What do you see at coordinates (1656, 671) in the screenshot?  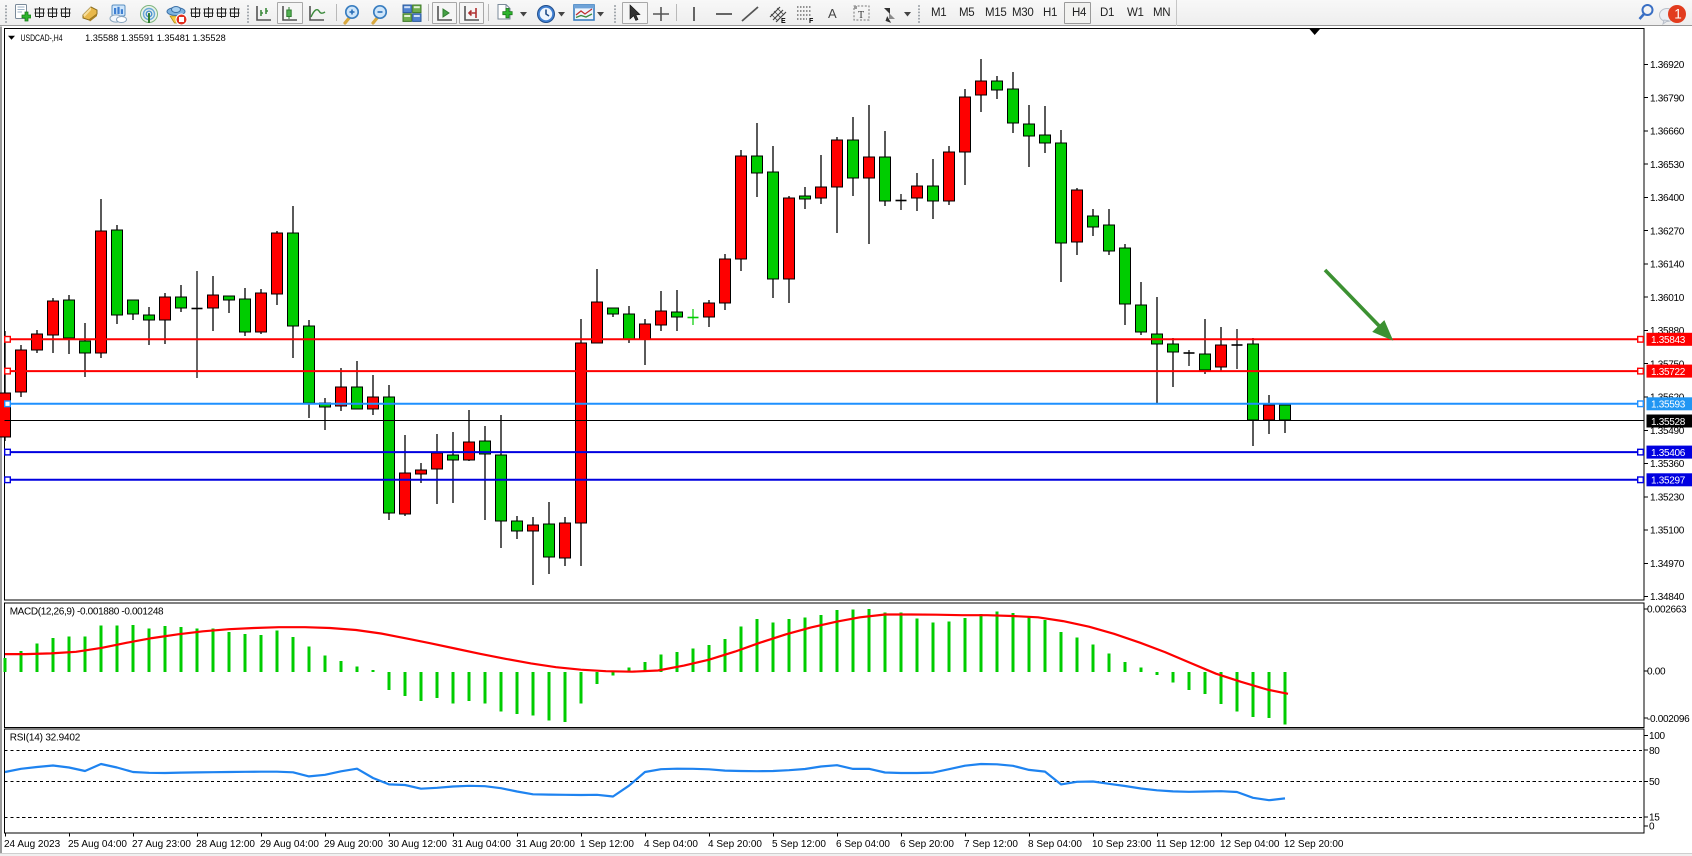 I see `svg-text: 0.00` at bounding box center [1656, 671].